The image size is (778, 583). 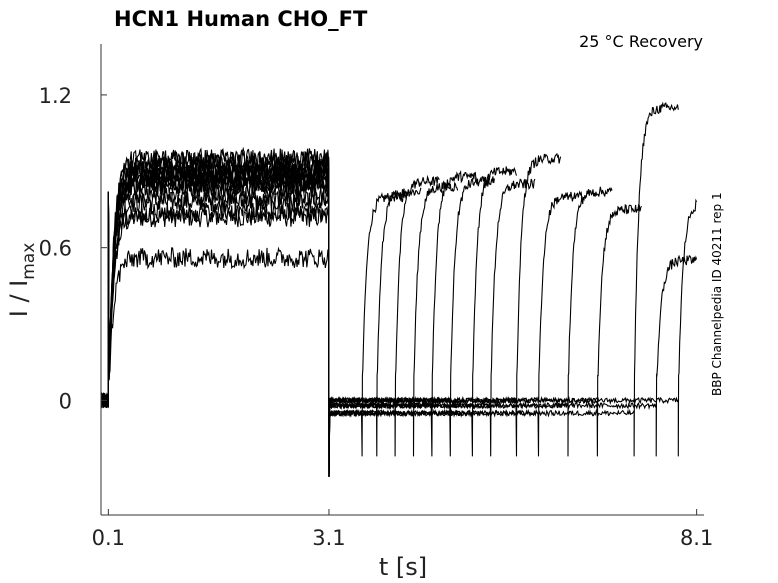 What do you see at coordinates (73, 248) in the screenshot?
I see `y-ticks: 0 0.6 1.2` at bounding box center [73, 248].